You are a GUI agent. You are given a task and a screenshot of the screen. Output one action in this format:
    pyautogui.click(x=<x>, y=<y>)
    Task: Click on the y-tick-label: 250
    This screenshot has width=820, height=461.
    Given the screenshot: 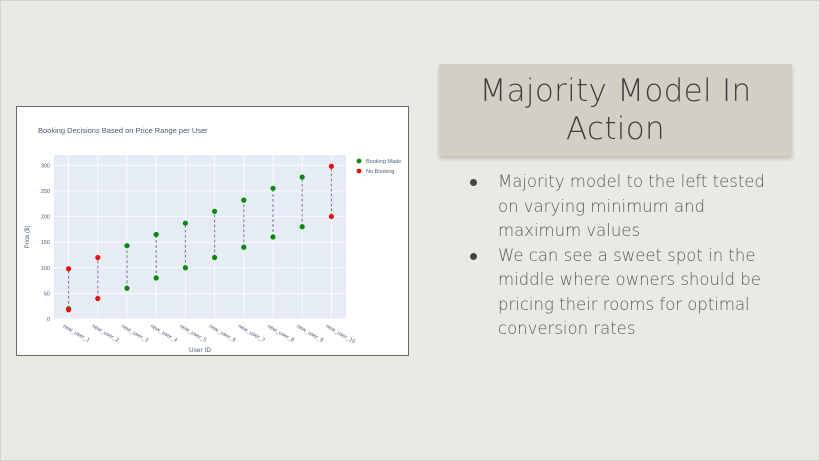 What is the action you would take?
    pyautogui.click(x=45, y=192)
    